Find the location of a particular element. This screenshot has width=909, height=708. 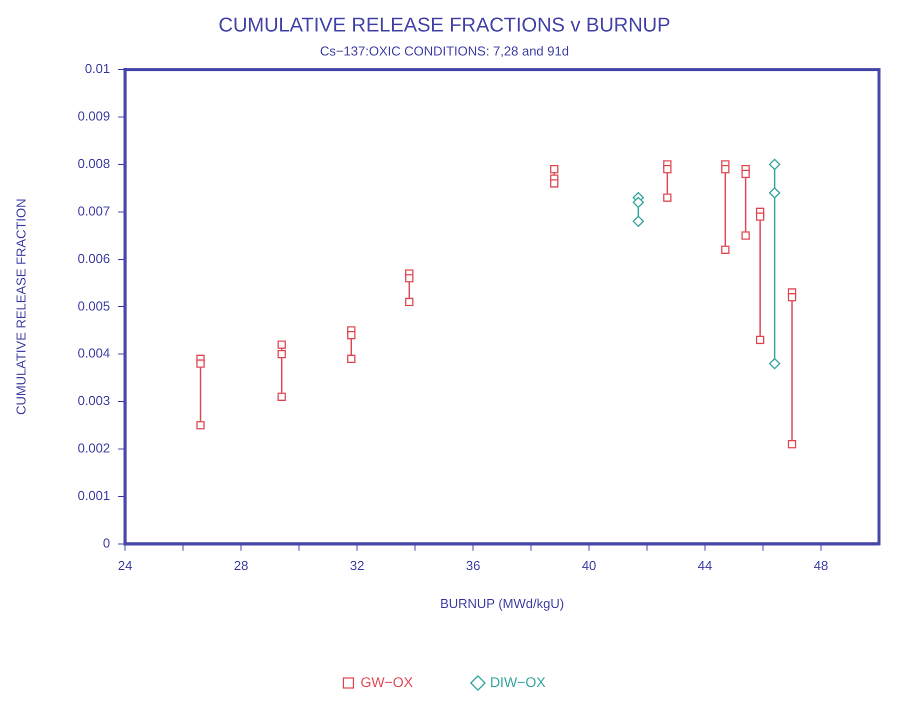

chart-title: CUMULATIVE RELEASE FRACTIONS v BURNUP is located at coordinates (444, 25).